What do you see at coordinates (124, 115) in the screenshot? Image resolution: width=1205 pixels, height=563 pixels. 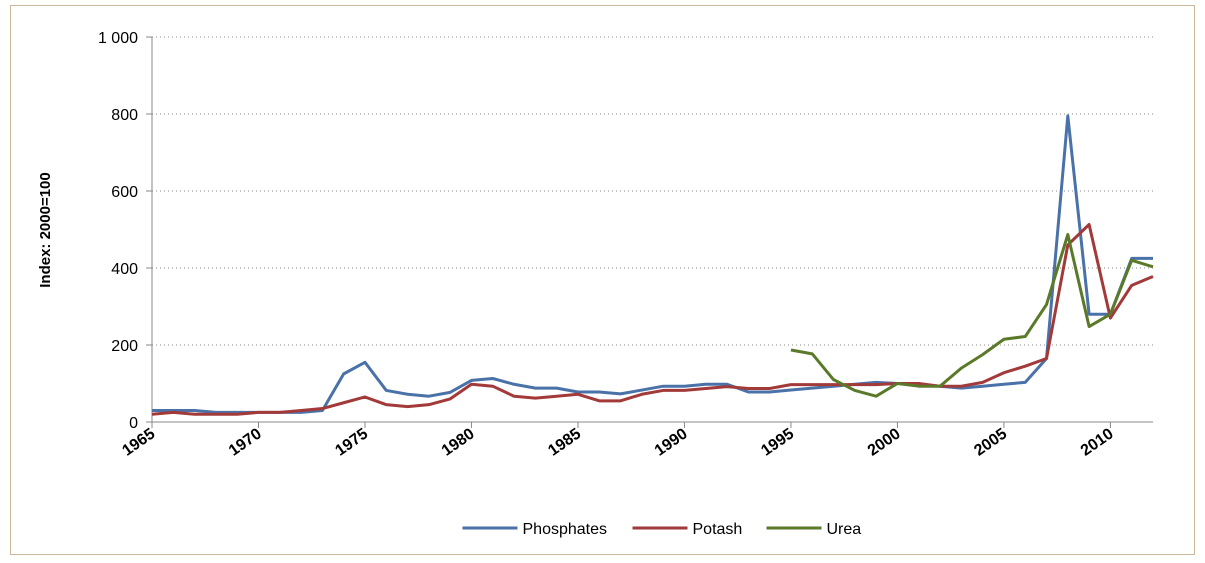 I see `y-tick-label: 800` at bounding box center [124, 115].